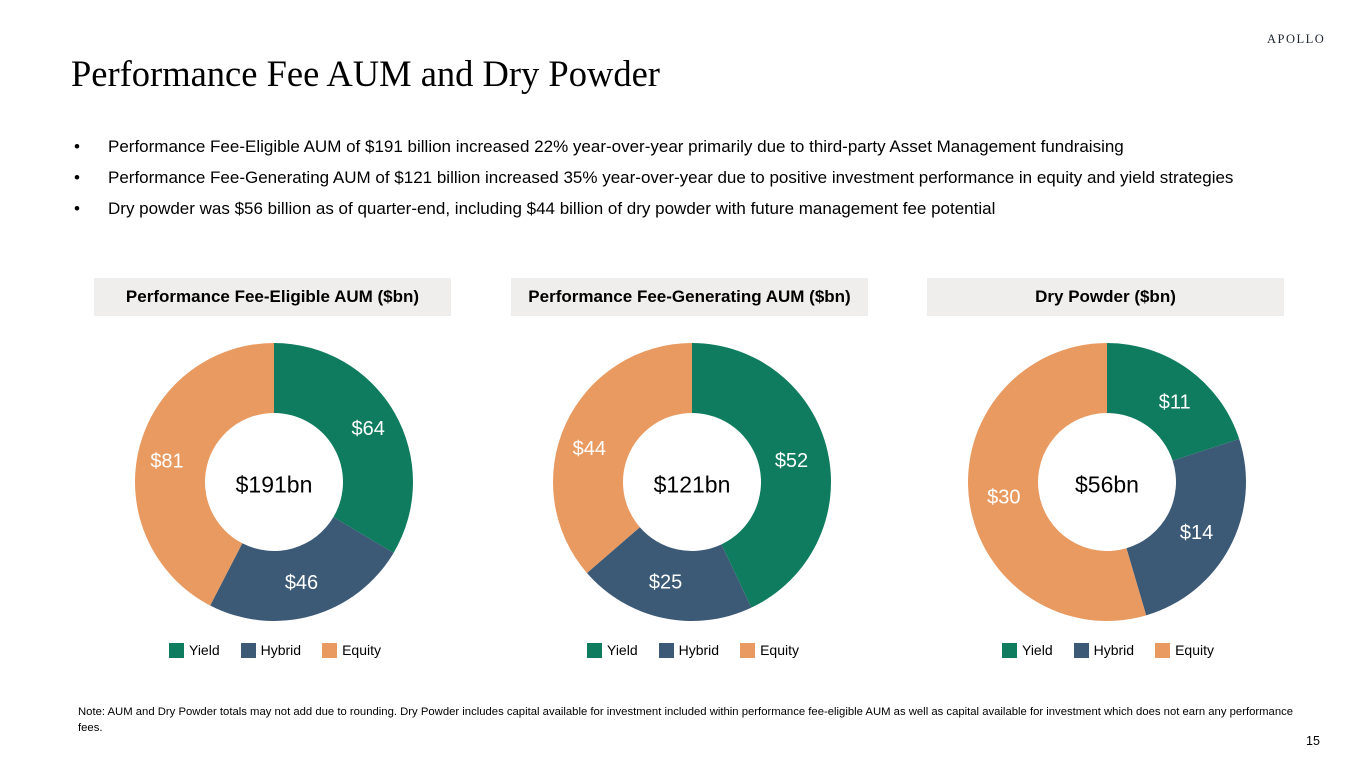 This screenshot has height=768, width=1365. What do you see at coordinates (664, 582) in the screenshot?
I see `svg-text: $25` at bounding box center [664, 582].